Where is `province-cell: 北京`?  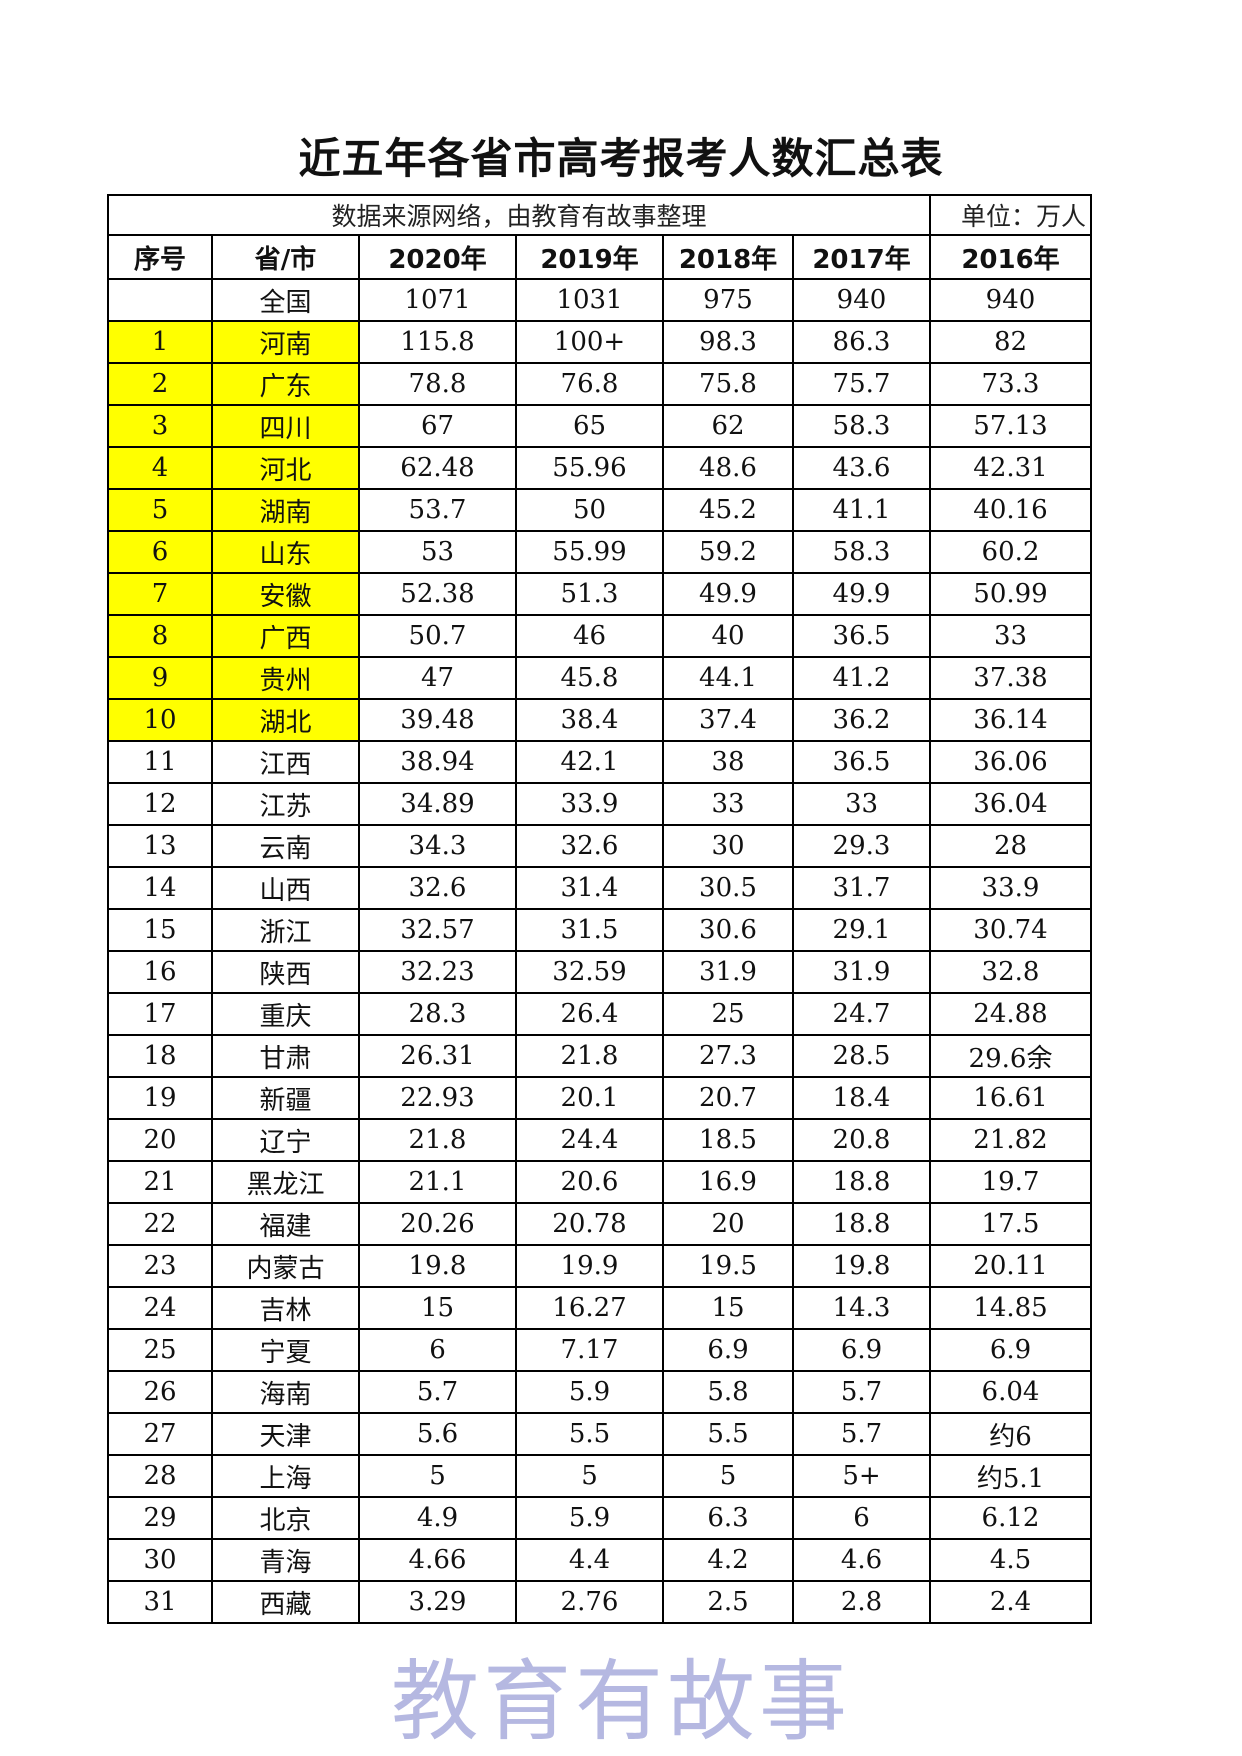
province-cell: 北京 is located at coordinates (285, 1518).